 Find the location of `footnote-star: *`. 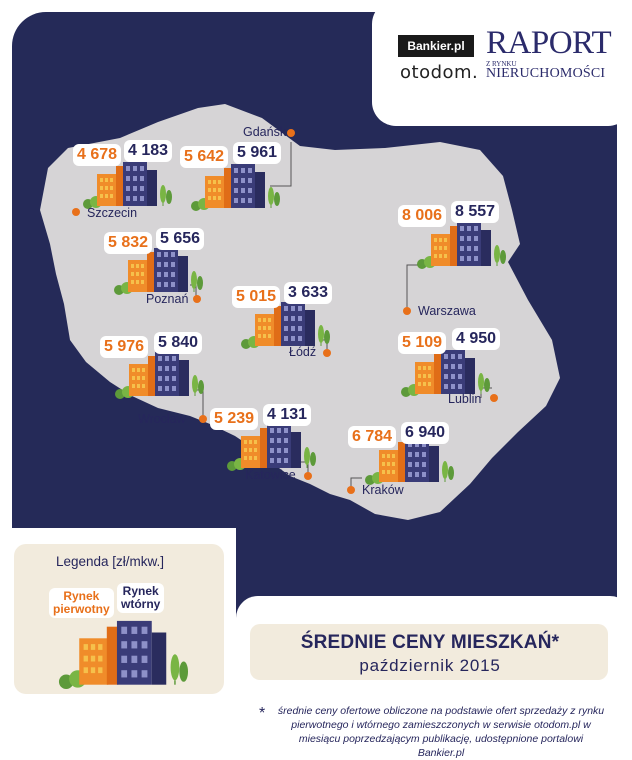

footnote-star: * is located at coordinates (262, 713).